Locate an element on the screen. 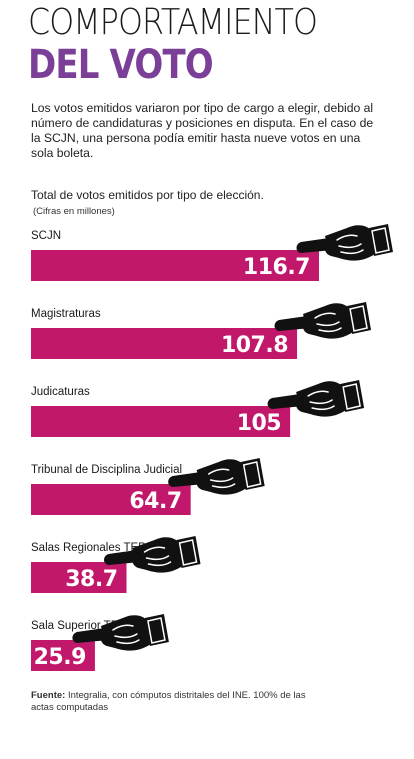  bar-value-label: 105 is located at coordinates (259, 423).